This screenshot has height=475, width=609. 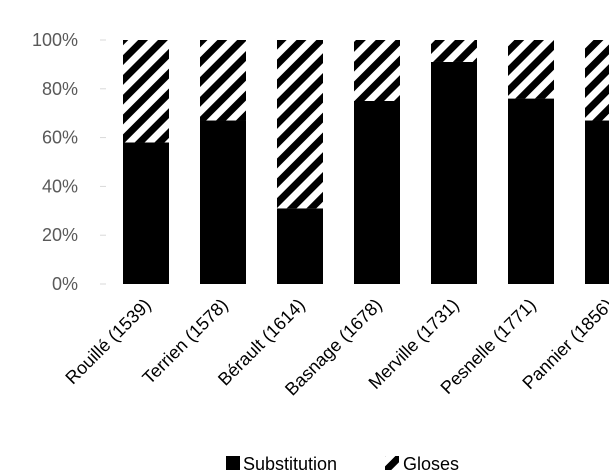 I want to click on legend-label-gloses: Gloses, so click(x=431, y=464).